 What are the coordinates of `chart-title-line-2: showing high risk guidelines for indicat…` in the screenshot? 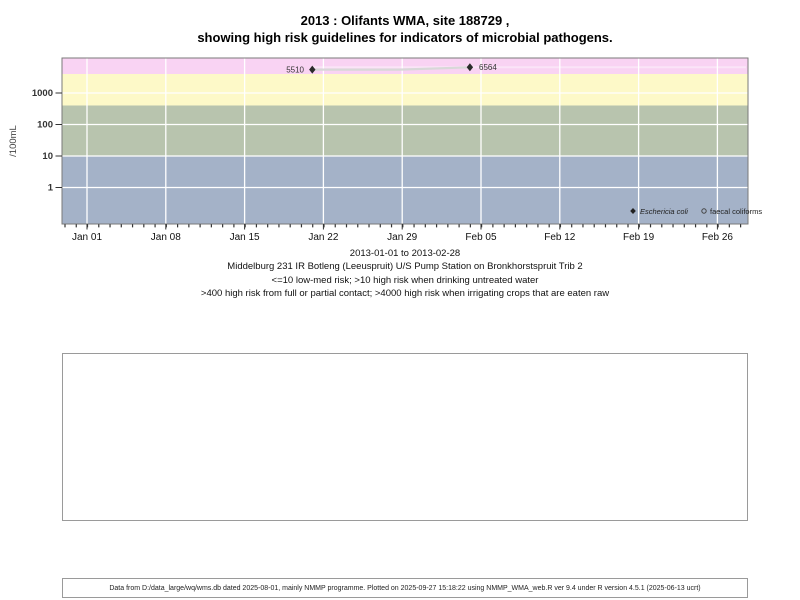 It's located at (405, 37).